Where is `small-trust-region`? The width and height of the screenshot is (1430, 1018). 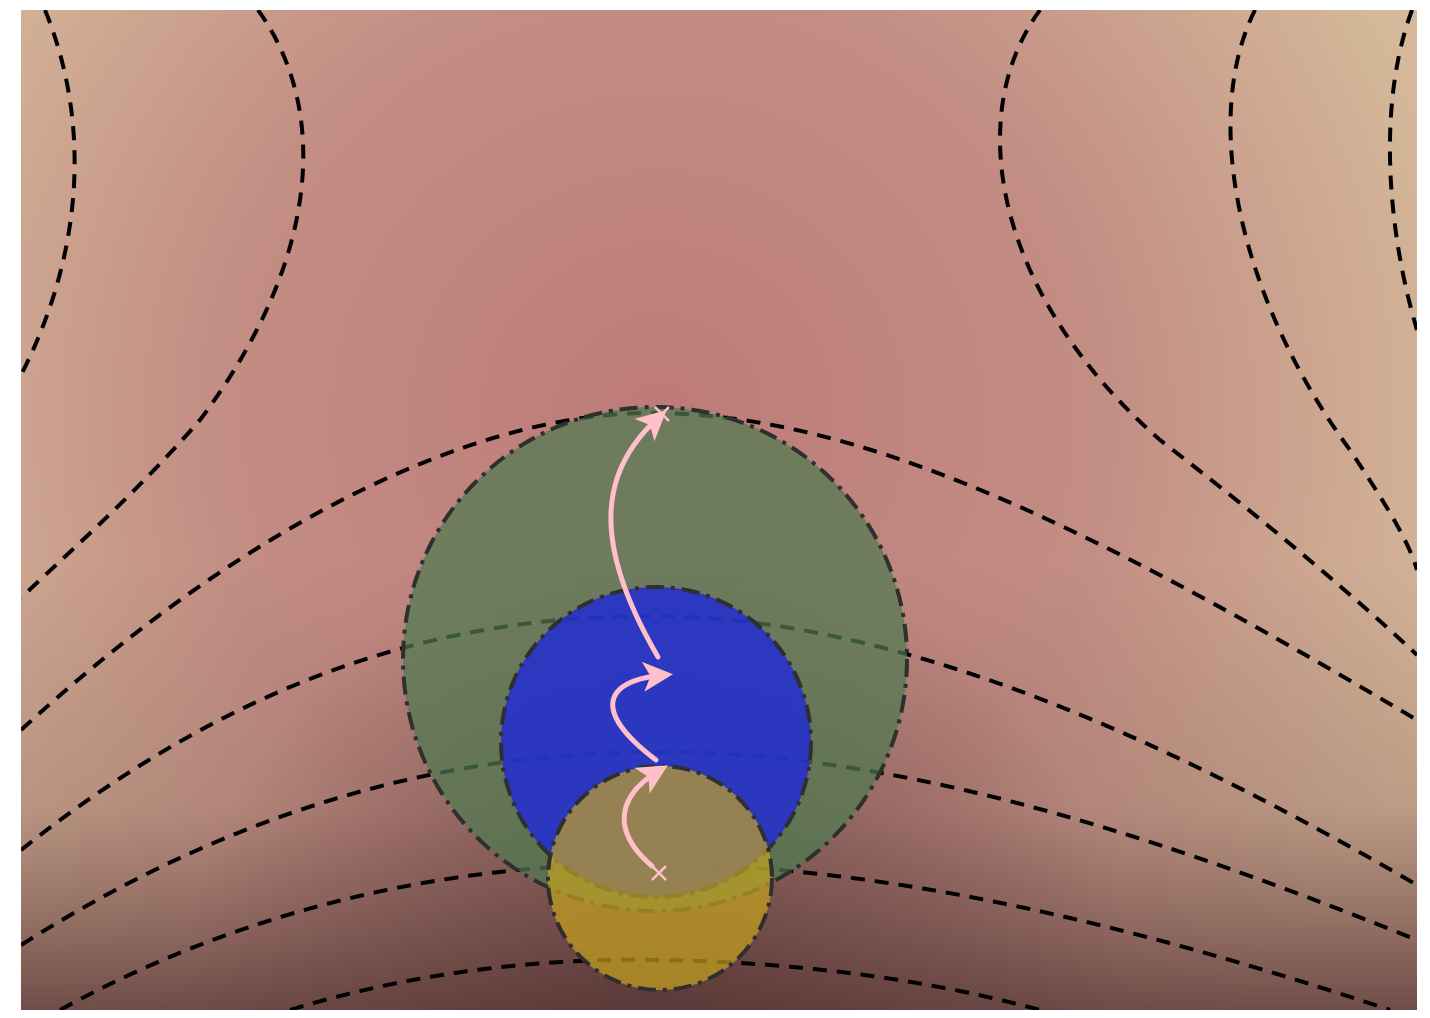 small-trust-region is located at coordinates (660, 878).